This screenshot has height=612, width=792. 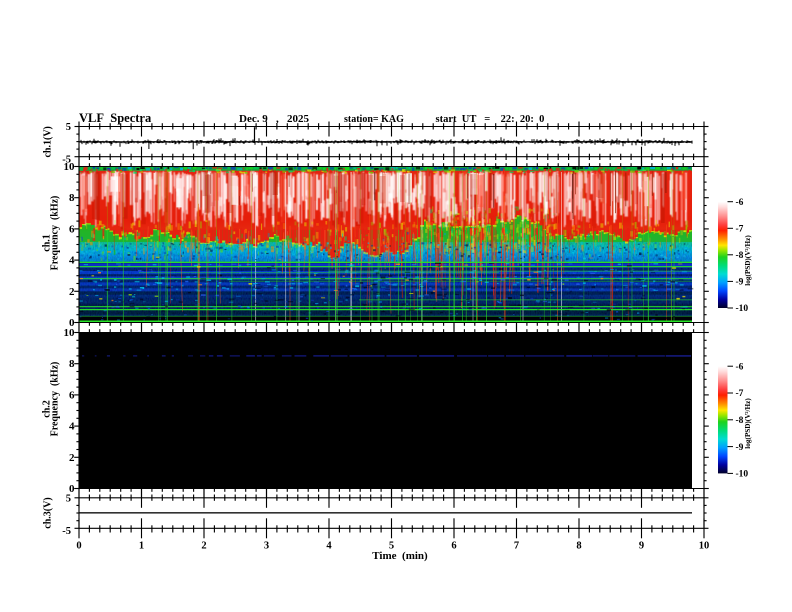 I want to click on svg-text: 3, so click(x=266, y=546).